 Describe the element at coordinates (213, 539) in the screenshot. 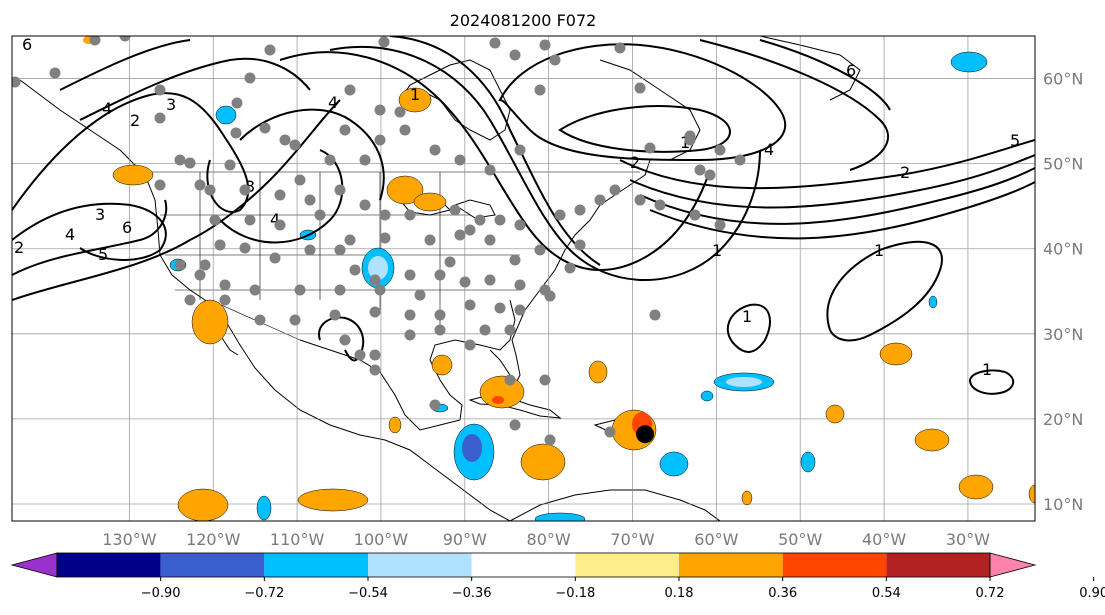

I see `longitude-label: 120°W` at that location.